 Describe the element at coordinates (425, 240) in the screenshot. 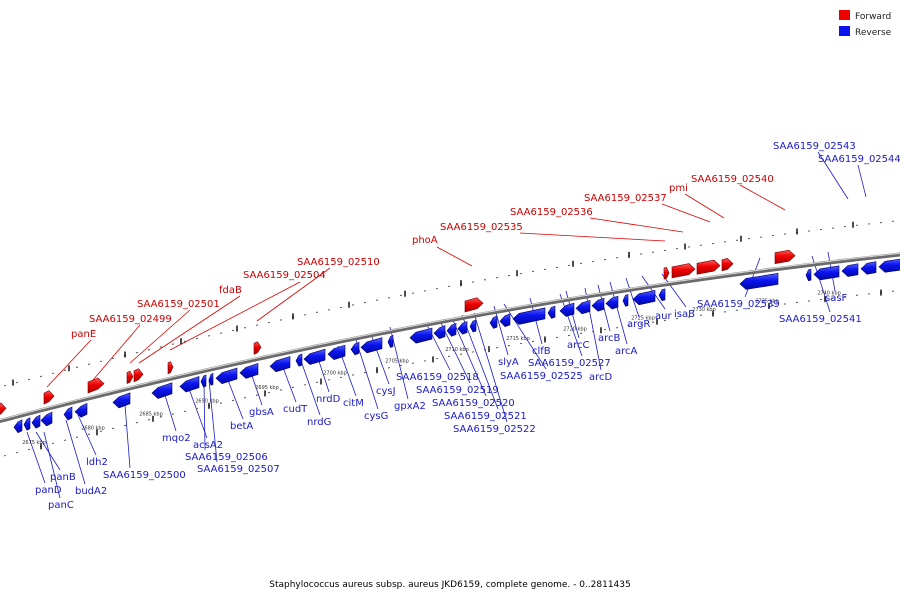

I see `forward-gene-label: phoA` at that location.